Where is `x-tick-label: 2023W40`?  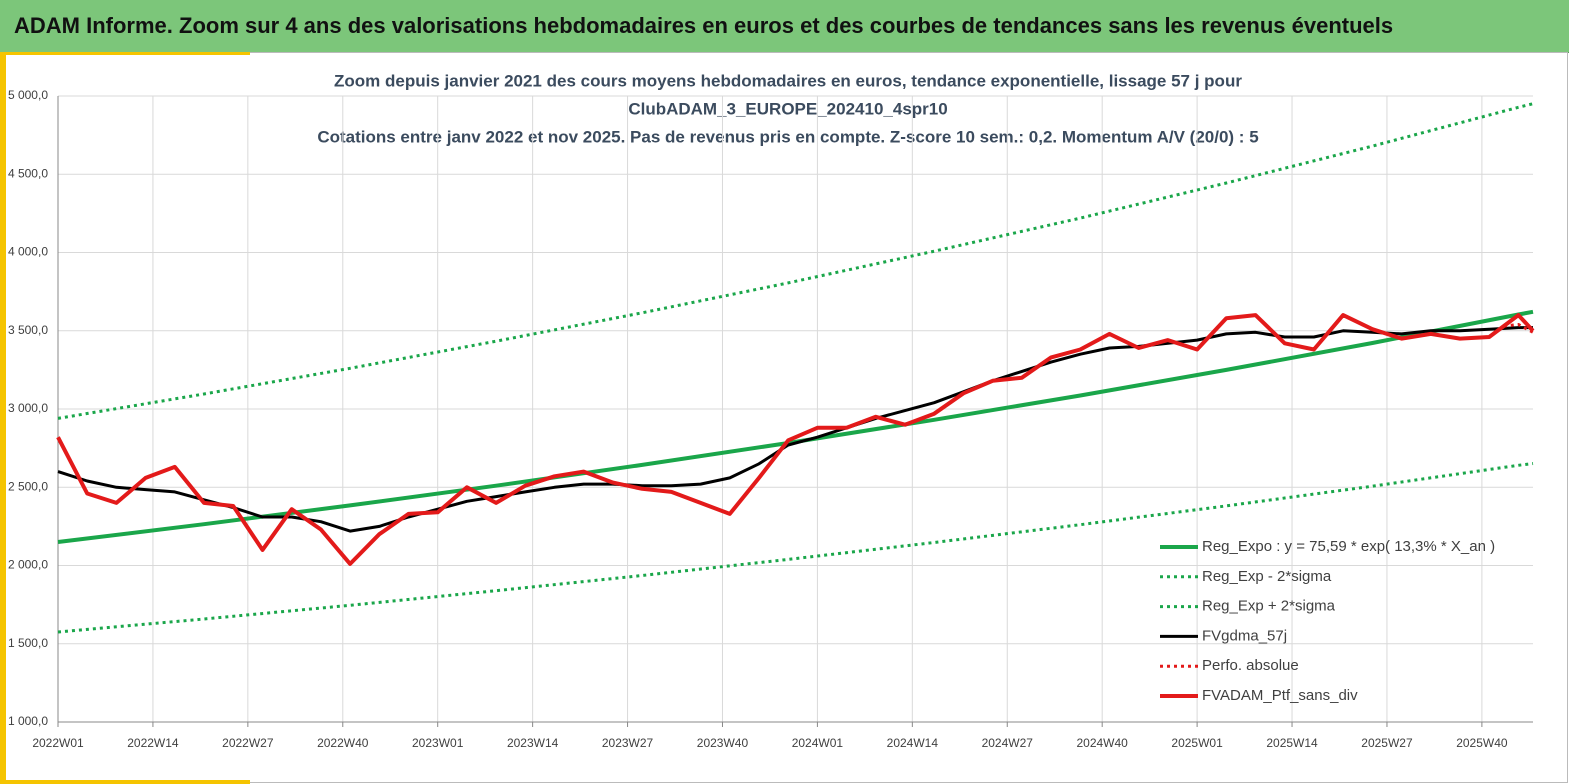
x-tick-label: 2023W40 is located at coordinates (723, 743).